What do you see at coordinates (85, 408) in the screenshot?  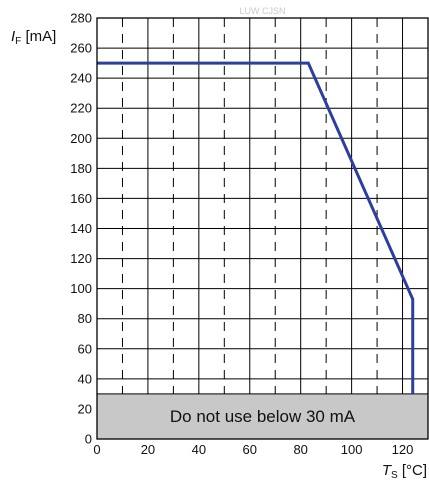 I see `y-tick-label-20: 20` at bounding box center [85, 408].